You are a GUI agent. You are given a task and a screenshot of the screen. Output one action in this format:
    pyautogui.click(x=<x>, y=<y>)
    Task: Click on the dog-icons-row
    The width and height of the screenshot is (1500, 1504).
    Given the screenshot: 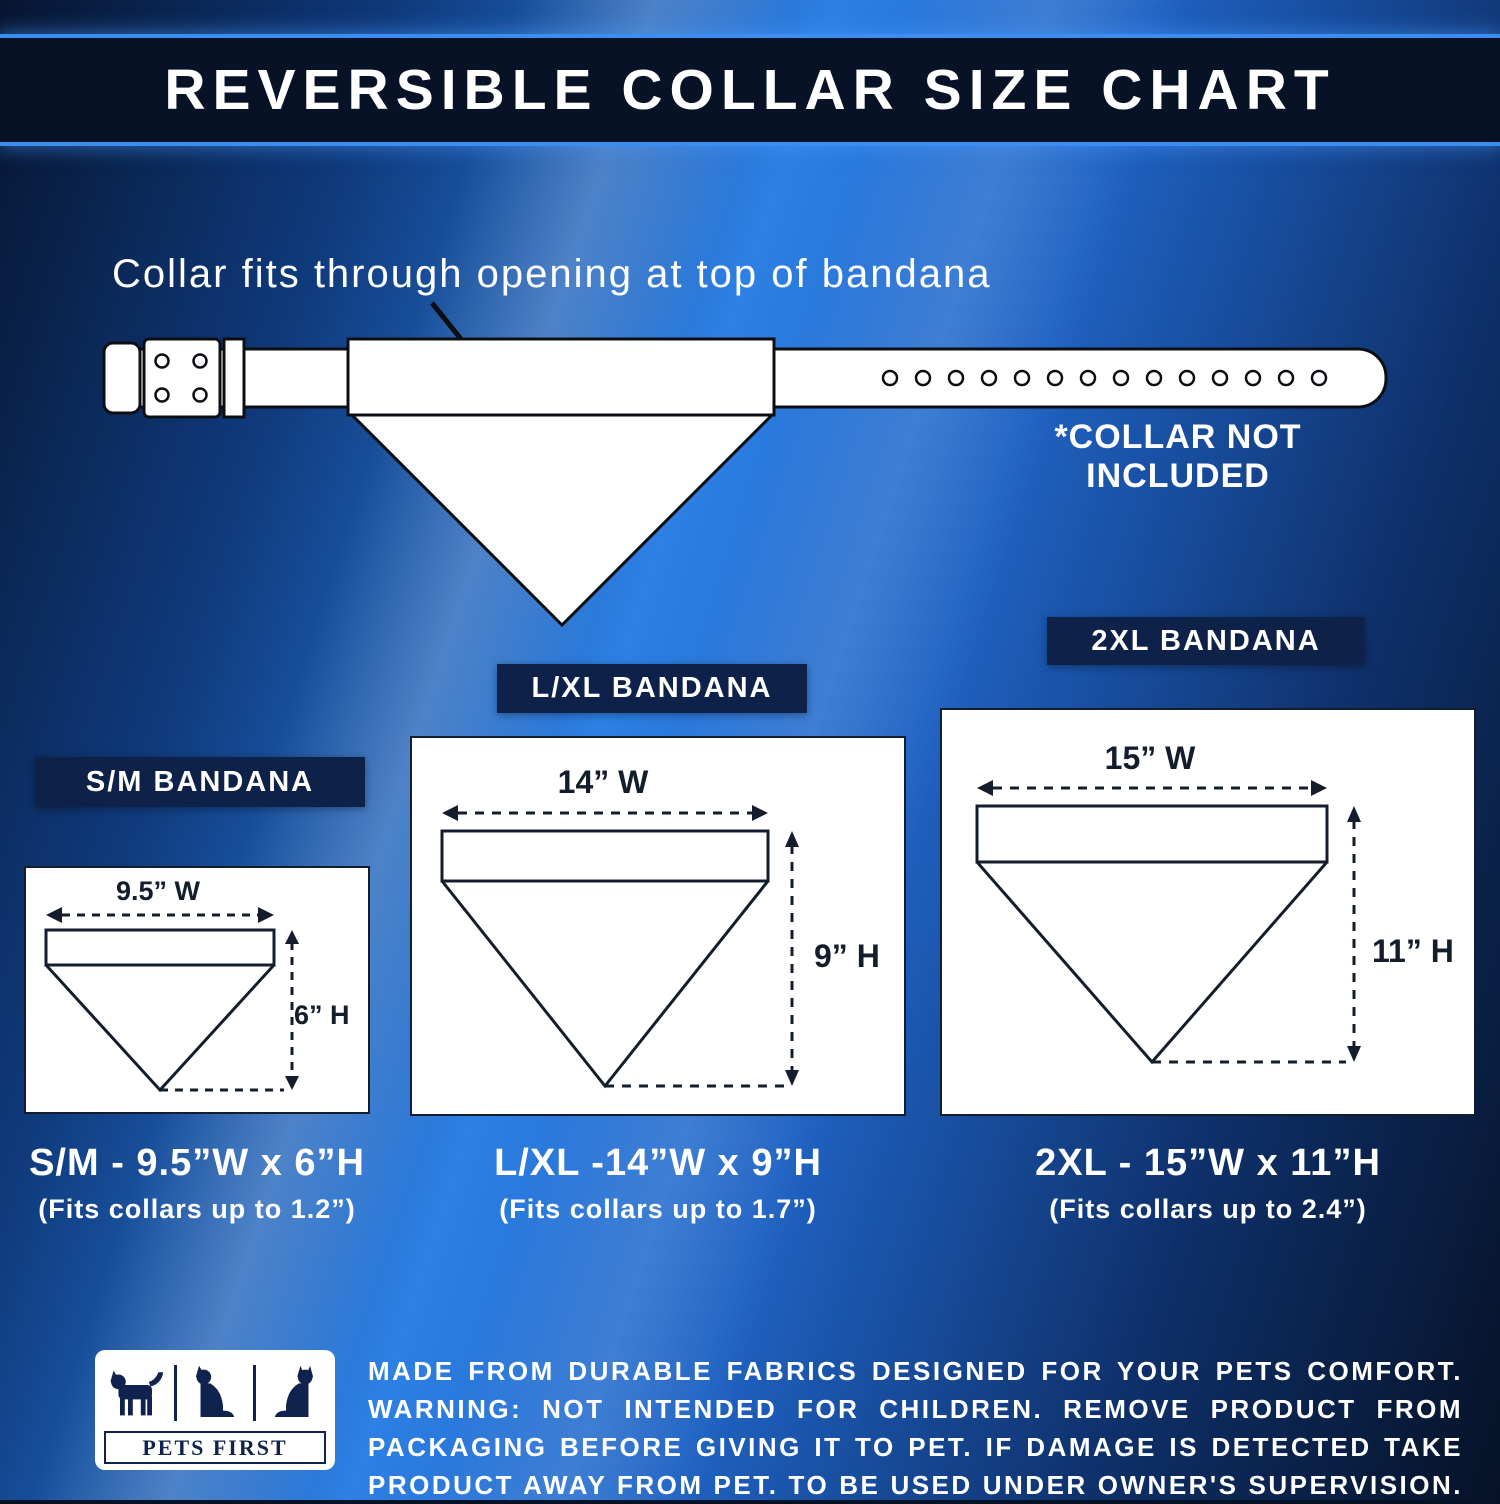 What is the action you would take?
    pyautogui.click(x=215, y=1392)
    